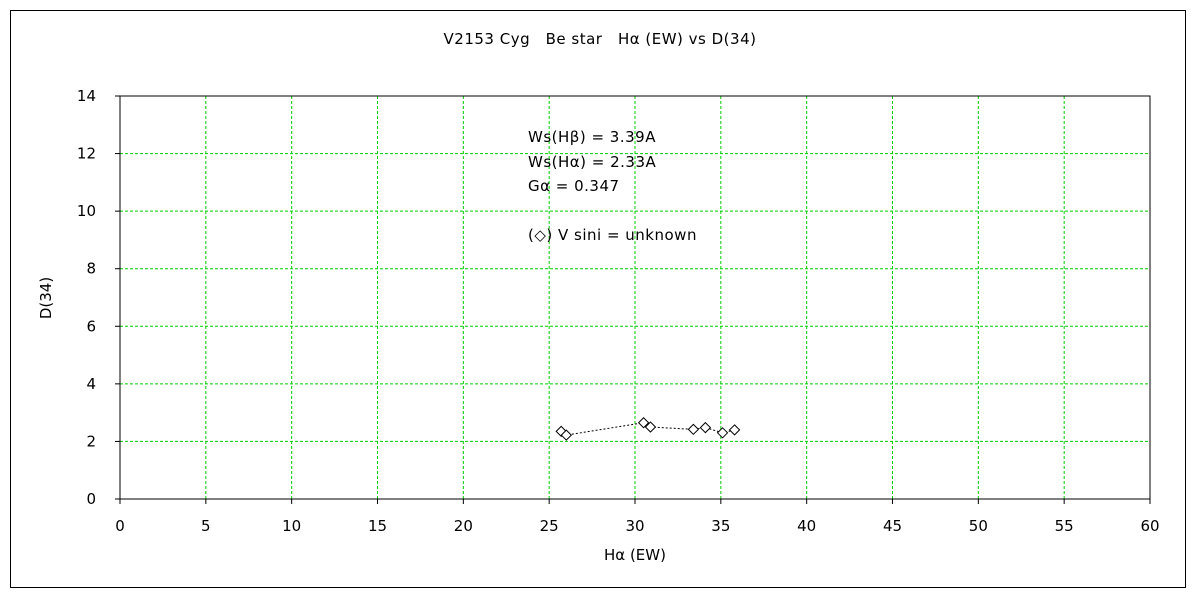 The width and height of the screenshot is (1200, 600). I want to click on x-tick-label: 60, so click(1149, 526).